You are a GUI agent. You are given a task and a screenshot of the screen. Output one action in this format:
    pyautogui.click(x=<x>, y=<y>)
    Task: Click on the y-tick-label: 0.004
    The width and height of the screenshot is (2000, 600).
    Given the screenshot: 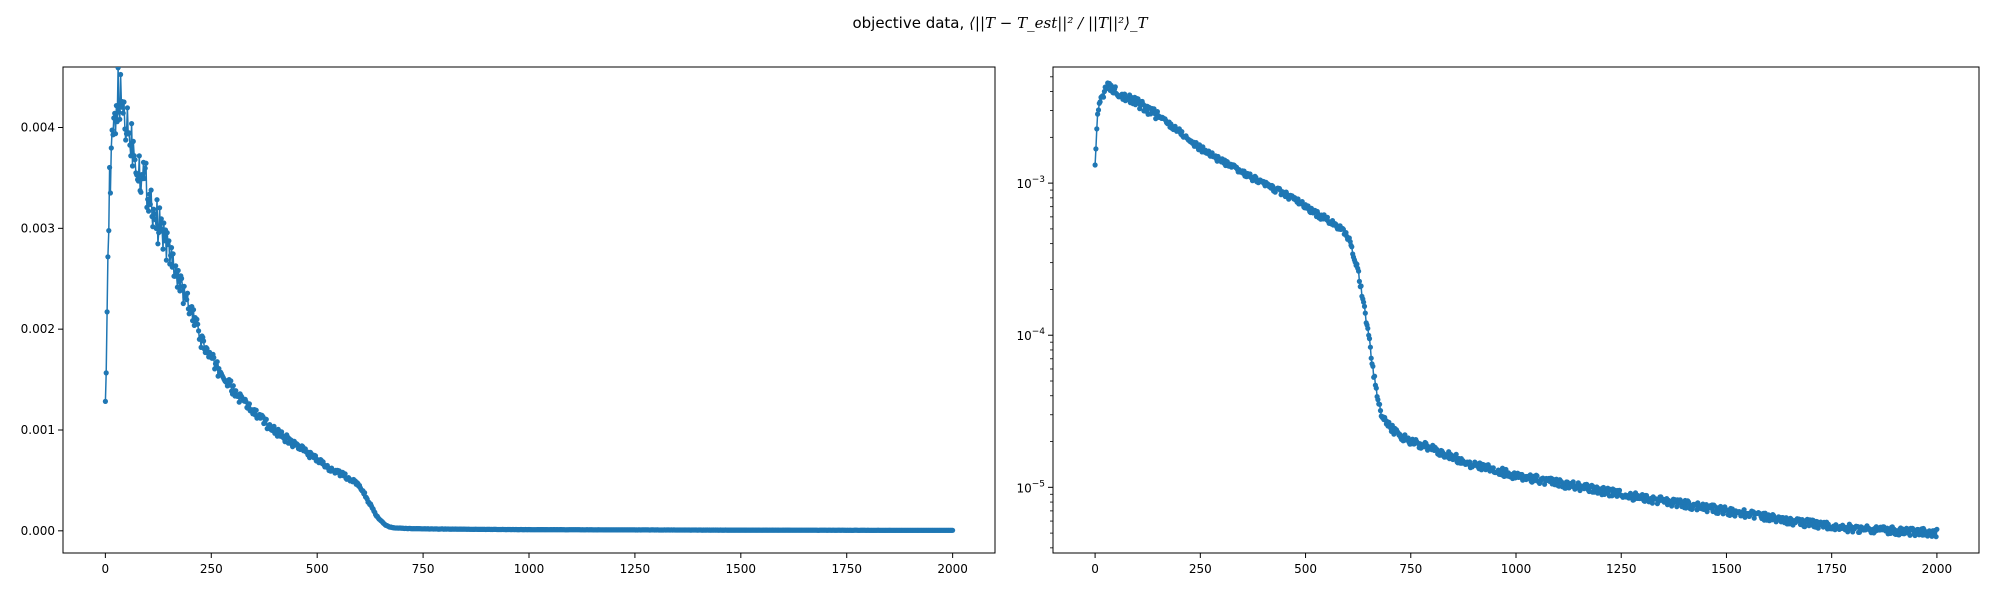 What is the action you would take?
    pyautogui.click(x=38, y=127)
    